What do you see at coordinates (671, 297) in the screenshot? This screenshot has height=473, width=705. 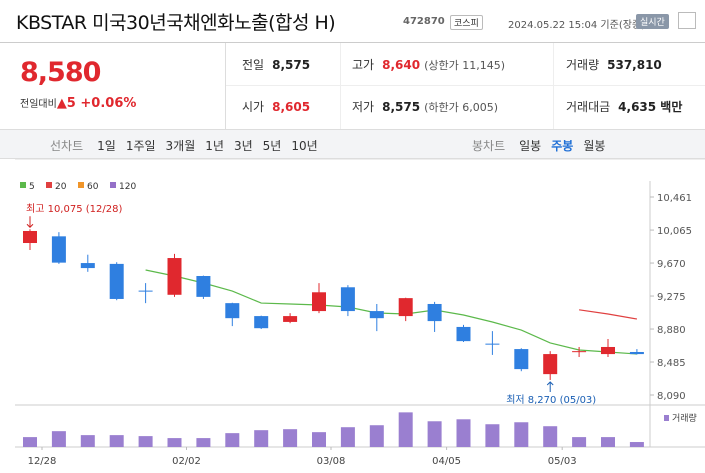 I see `y-tick-label: 9,275` at bounding box center [671, 297].